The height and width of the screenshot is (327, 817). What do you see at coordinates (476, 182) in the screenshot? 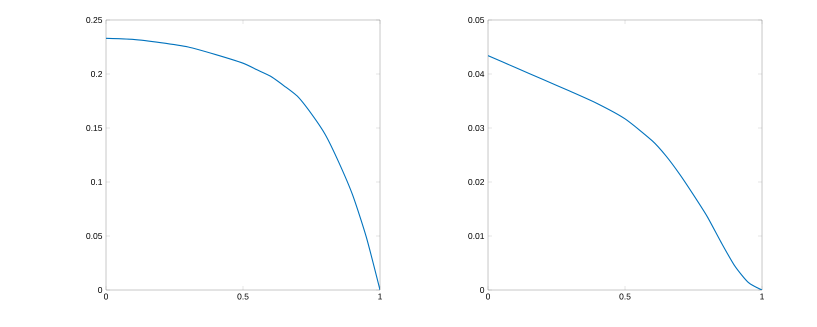
I see `y-tick-label: 0.02` at bounding box center [476, 182].